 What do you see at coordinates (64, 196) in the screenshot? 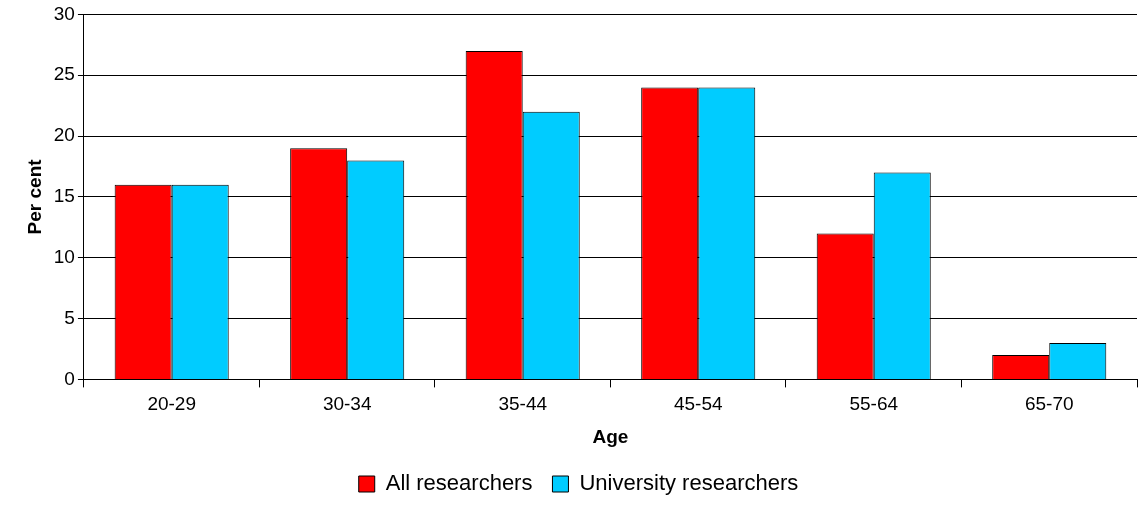
I see `y-tick-label: 15` at bounding box center [64, 196].